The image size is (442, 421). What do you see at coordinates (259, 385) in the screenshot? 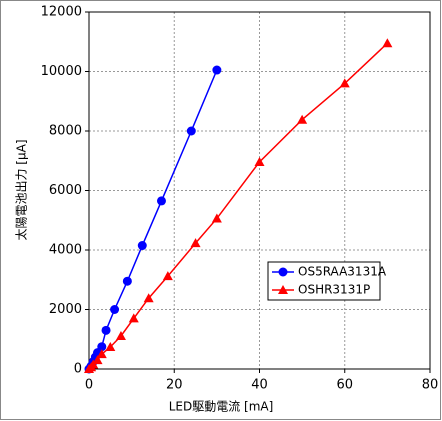
I see `x-tick-label: 40` at bounding box center [259, 385].